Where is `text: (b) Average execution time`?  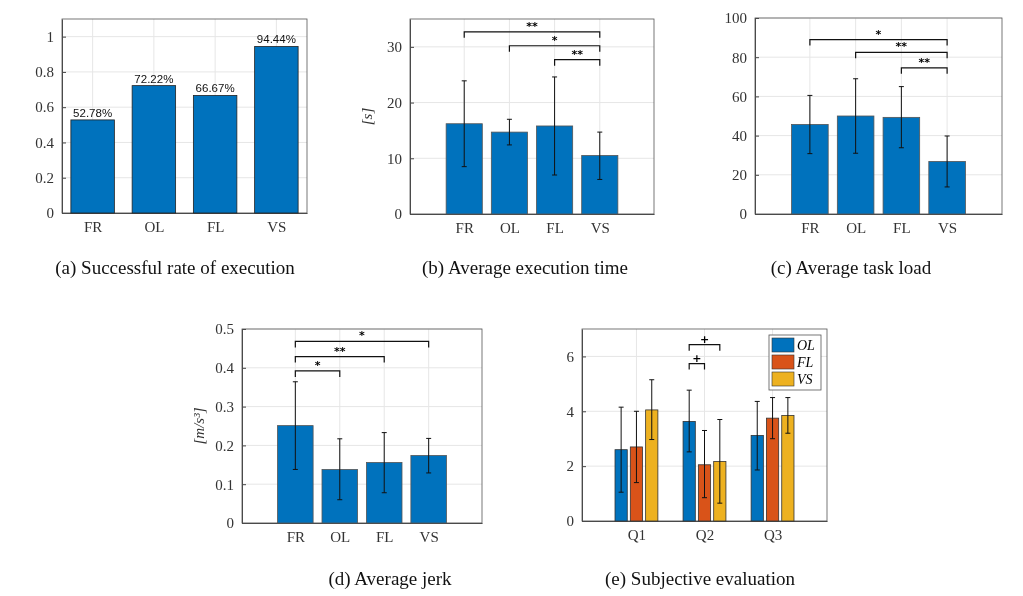
text: (b) Average execution time is located at coordinates (525, 268).